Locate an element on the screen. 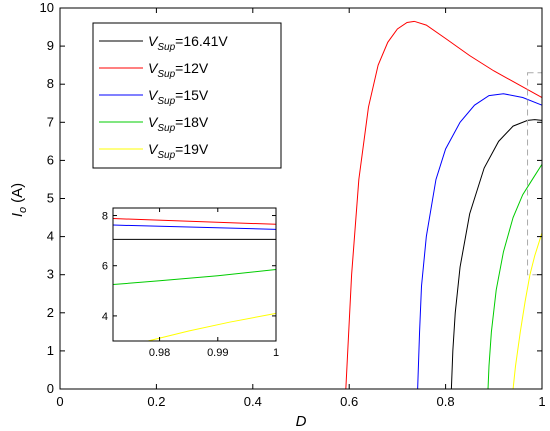 Image resolution: width=550 pixels, height=431 pixels. y-axis-label-unit: (A) is located at coordinates (17, 193).